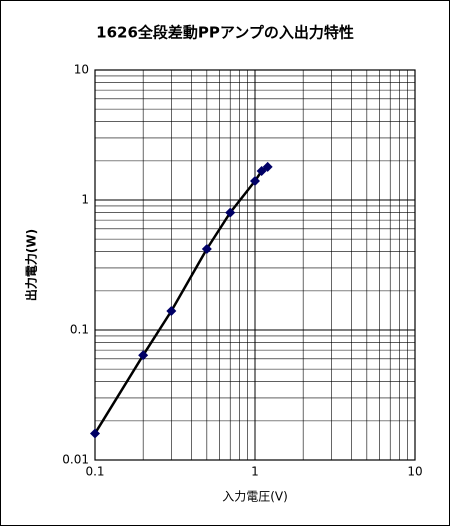  What do you see at coordinates (81, 70) in the screenshot?
I see `y-tick-label: 10` at bounding box center [81, 70].